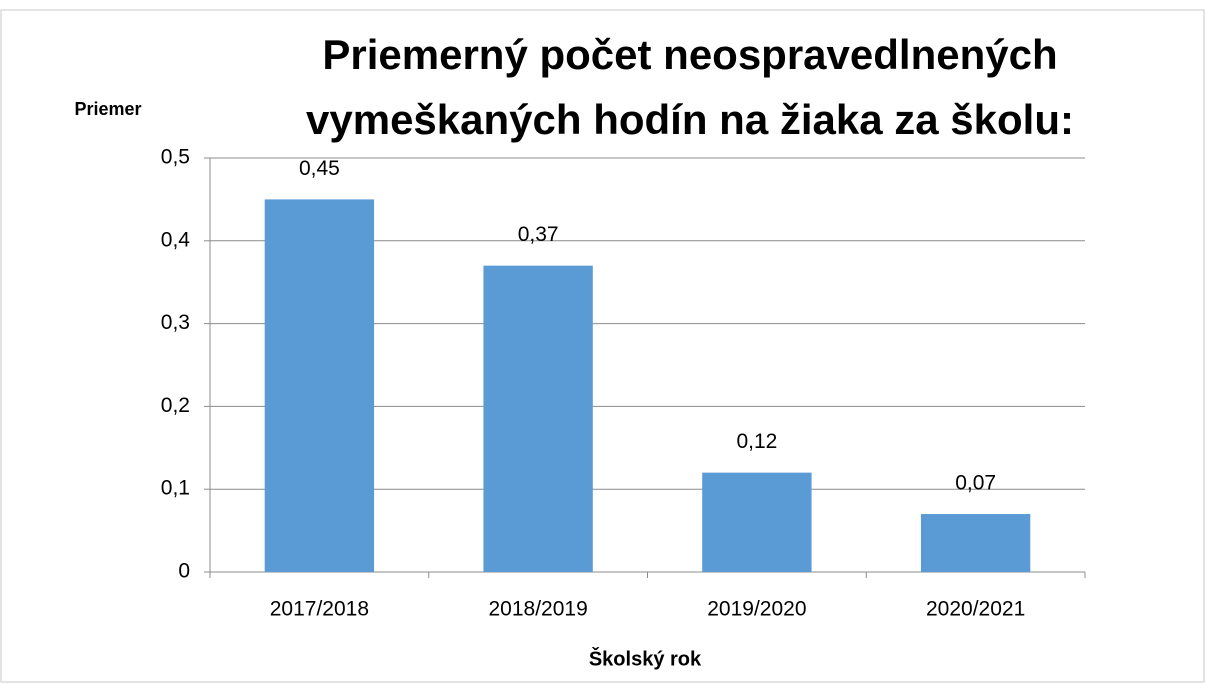 The image size is (1206, 684). Describe the element at coordinates (645, 658) in the screenshot. I see `x-axis-label: Školský rok` at that location.